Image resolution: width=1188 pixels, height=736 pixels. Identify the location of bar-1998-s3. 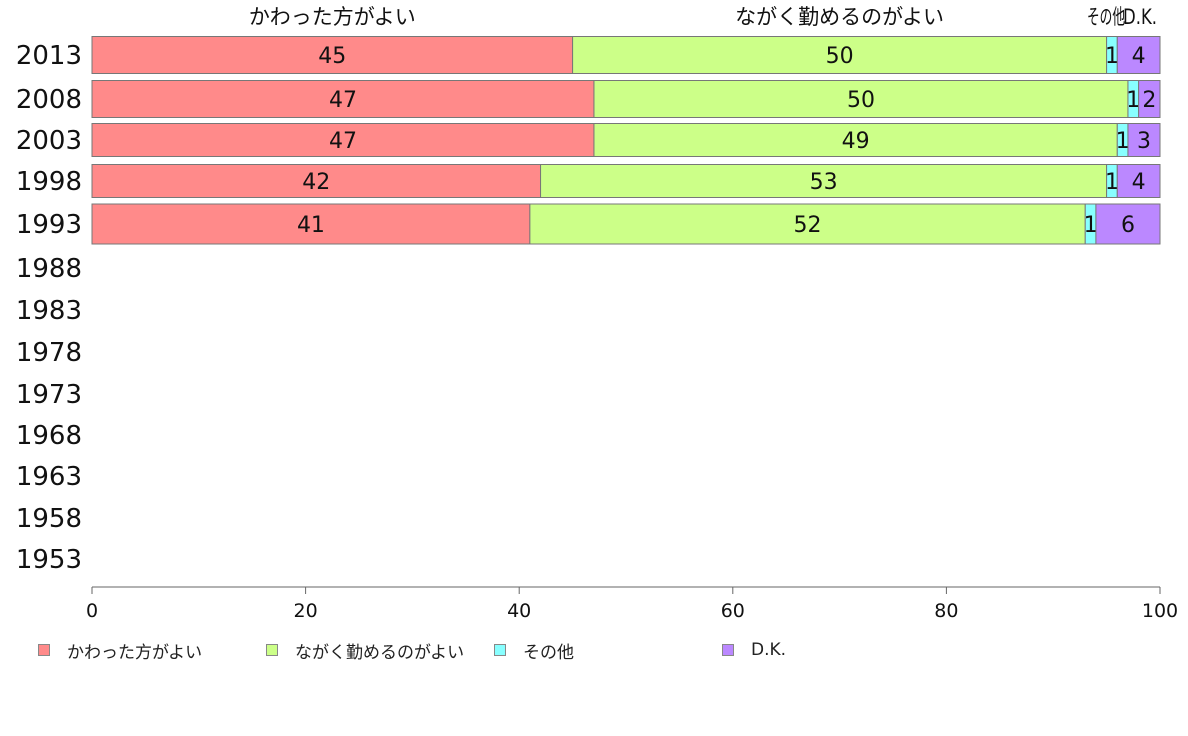
(1138, 181).